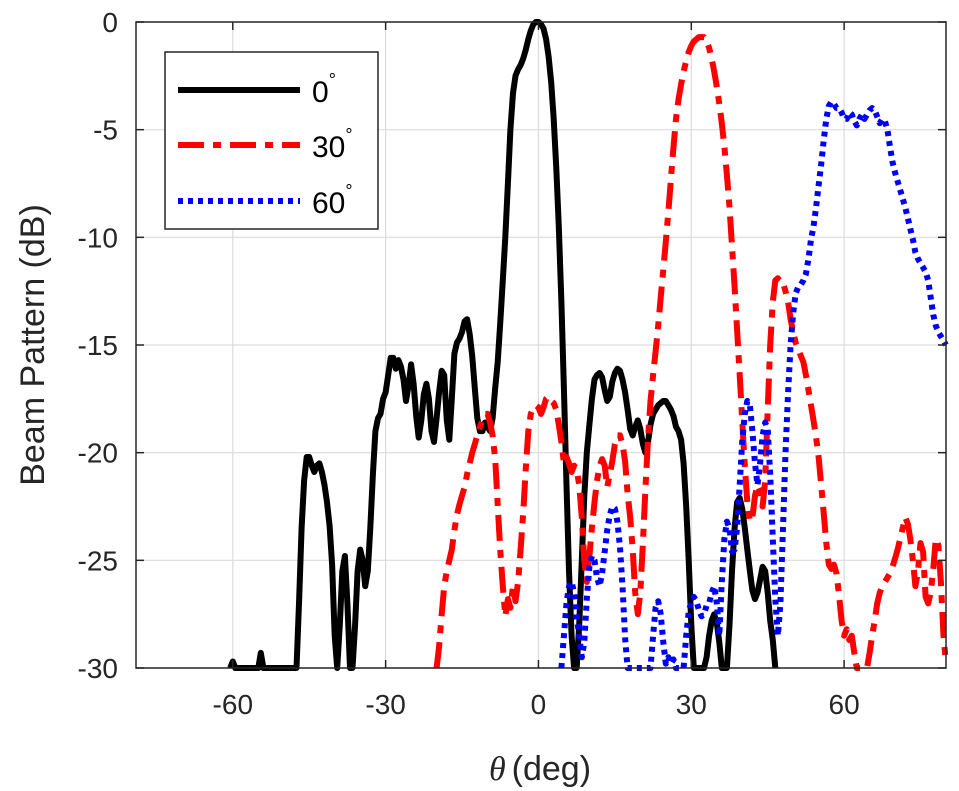 This screenshot has height=791, width=959. I want to click on x-tick-label: 30, so click(691, 704).